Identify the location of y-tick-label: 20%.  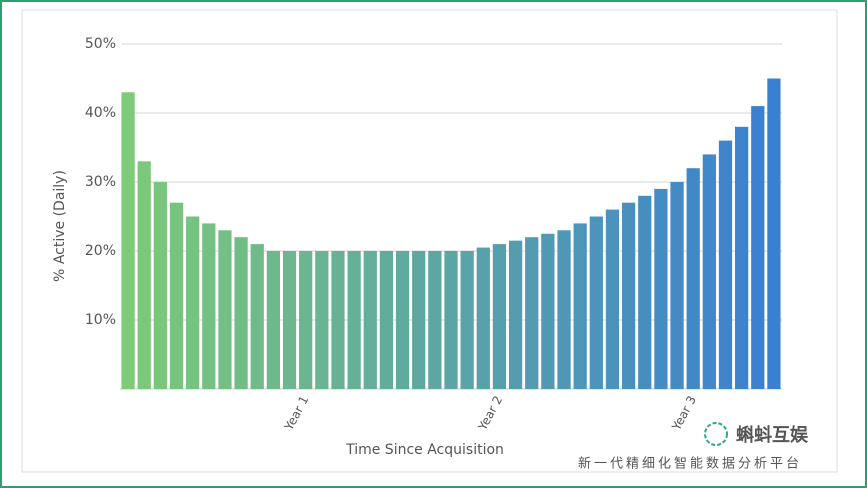
(100, 251).